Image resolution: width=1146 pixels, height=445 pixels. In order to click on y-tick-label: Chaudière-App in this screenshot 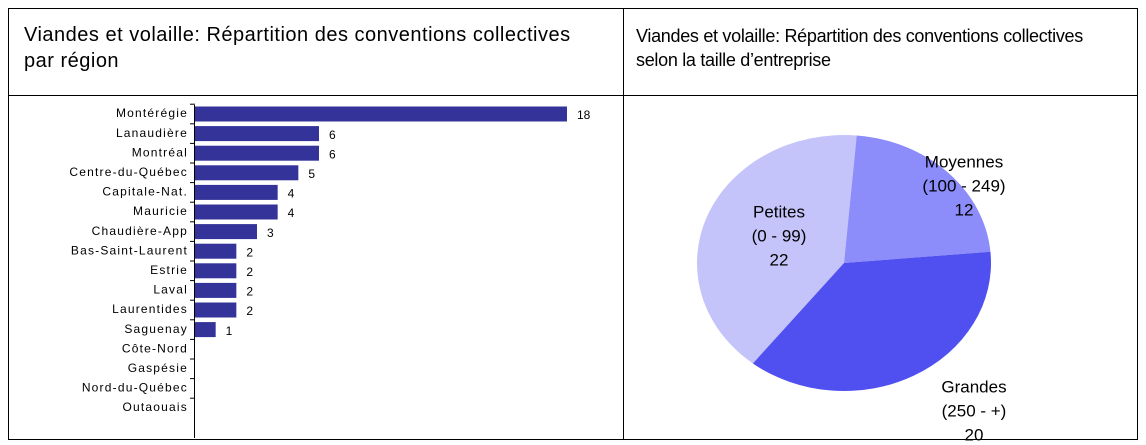, I will do `click(140, 231)`.